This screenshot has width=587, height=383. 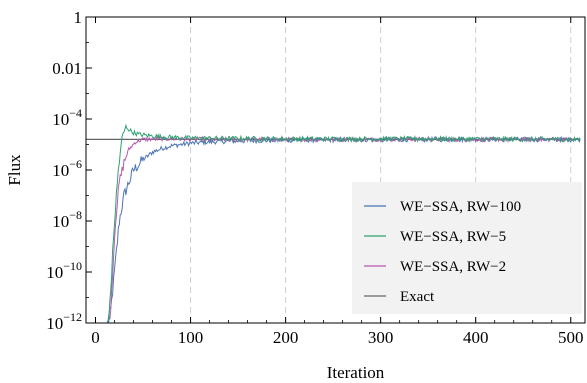 I want to click on y-tick-label: 10⁻⁸, so click(x=67, y=219).